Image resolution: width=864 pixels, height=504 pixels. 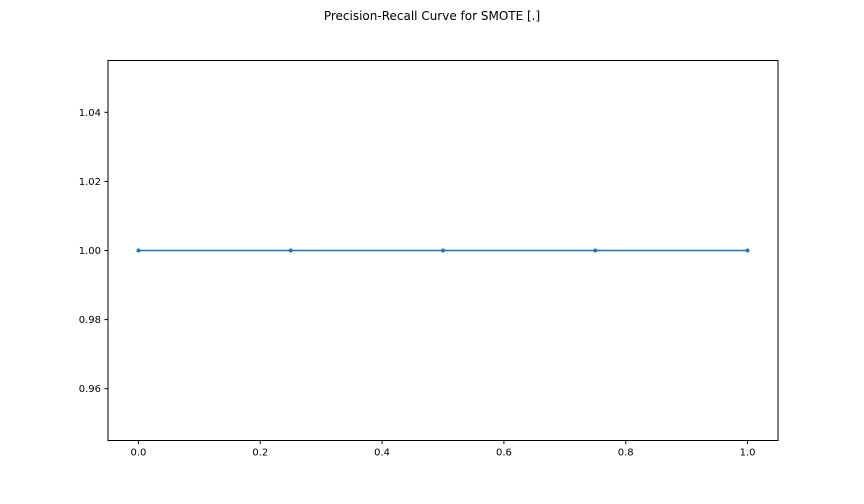 I want to click on x-tick-label: 0.2, so click(x=260, y=453).